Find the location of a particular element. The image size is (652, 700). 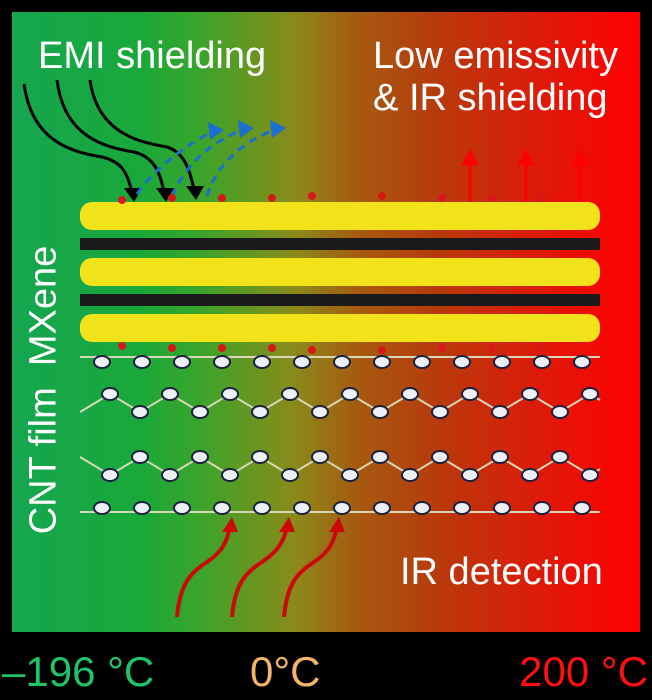

layer-side-label: CNT film MXene is located at coordinates (44, 390).